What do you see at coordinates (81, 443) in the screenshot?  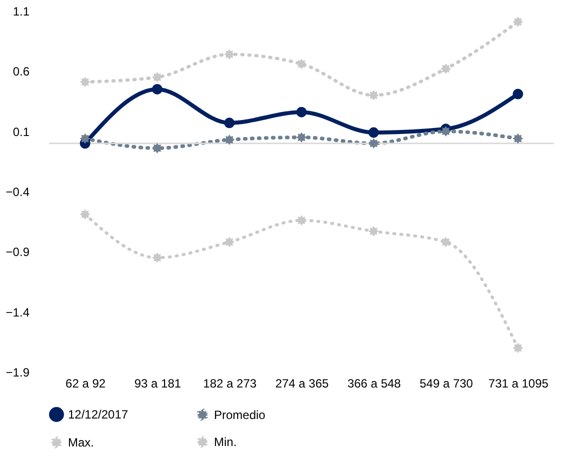 I see `legend-label: Max.` at bounding box center [81, 443].